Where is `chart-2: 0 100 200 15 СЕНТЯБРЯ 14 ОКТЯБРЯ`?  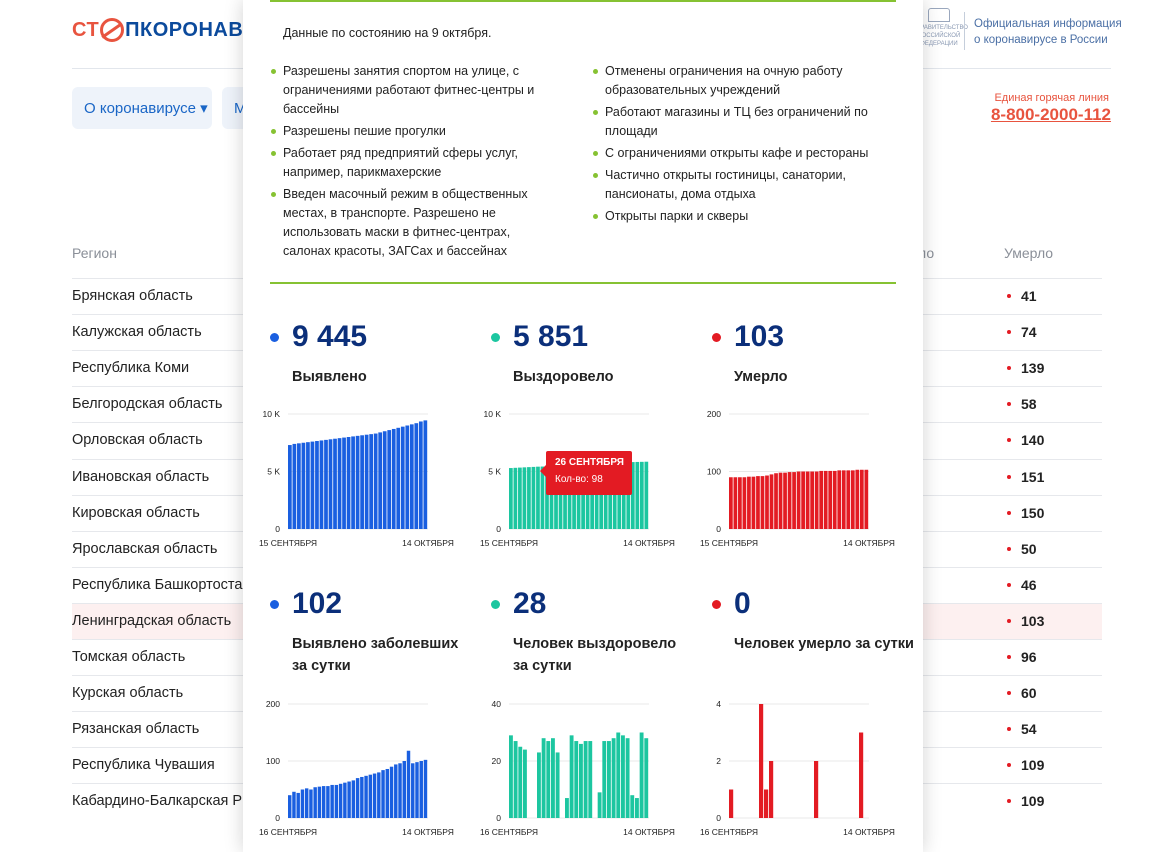 chart-2: 0 100 200 15 СЕНТЯБРЯ 14 ОКТЯБРЯ is located at coordinates (797, 478).